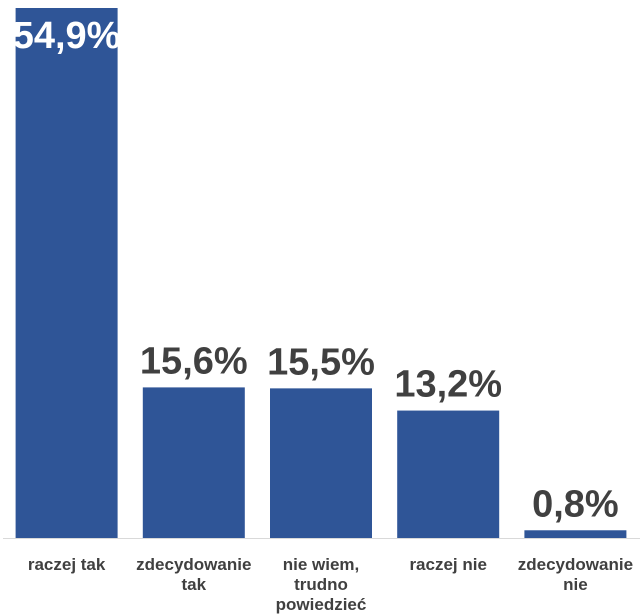 Image resolution: width=643 pixels, height=615 pixels. What do you see at coordinates (448, 385) in the screenshot?
I see `value-label-3: 13,2%` at bounding box center [448, 385].